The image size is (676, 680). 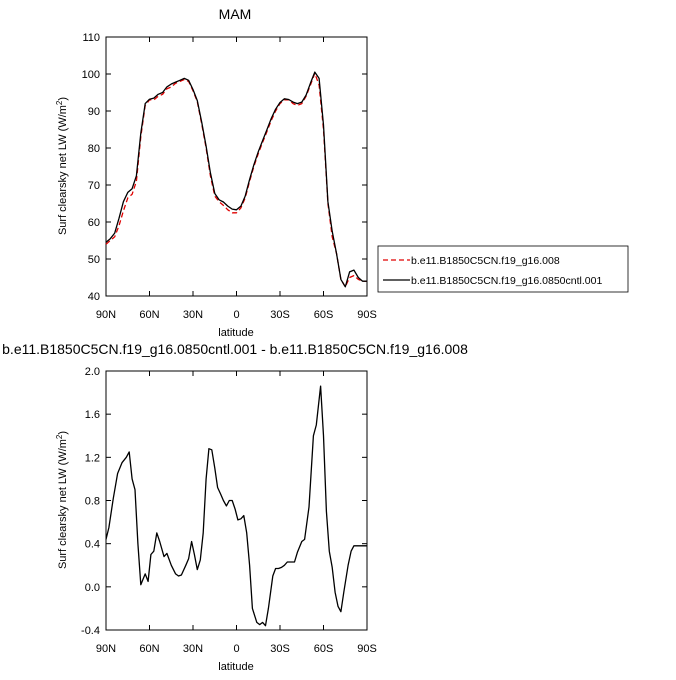 I want to click on top-y-axis-label: Surf clearsky net LW (W/m2), so click(x=62, y=166).